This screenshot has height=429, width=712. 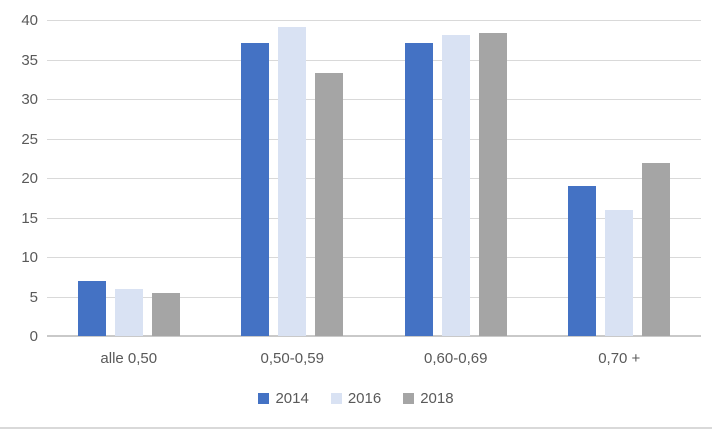 I want to click on legend-label: 2014, so click(x=292, y=398).